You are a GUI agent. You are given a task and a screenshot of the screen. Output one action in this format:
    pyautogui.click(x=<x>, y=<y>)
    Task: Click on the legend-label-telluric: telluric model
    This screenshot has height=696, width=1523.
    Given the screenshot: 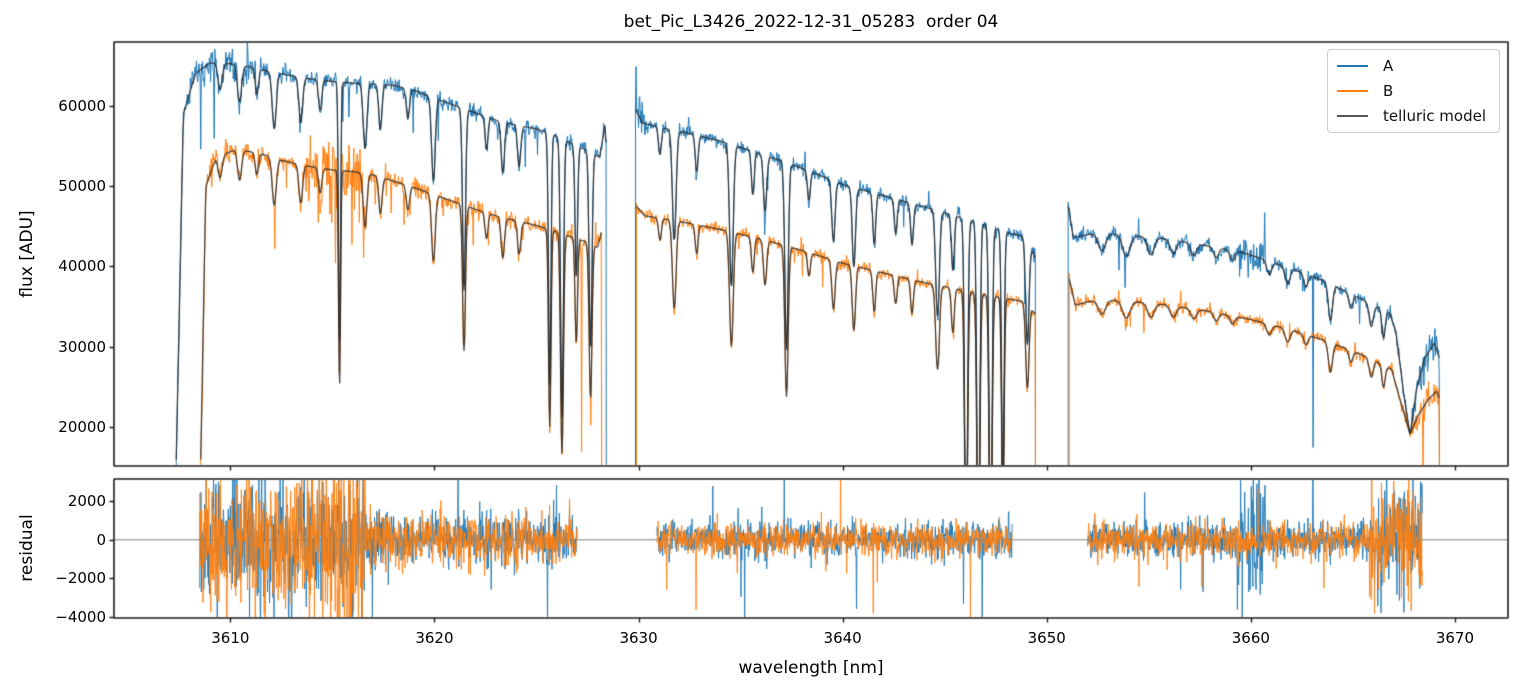 What is the action you would take?
    pyautogui.click(x=1435, y=116)
    